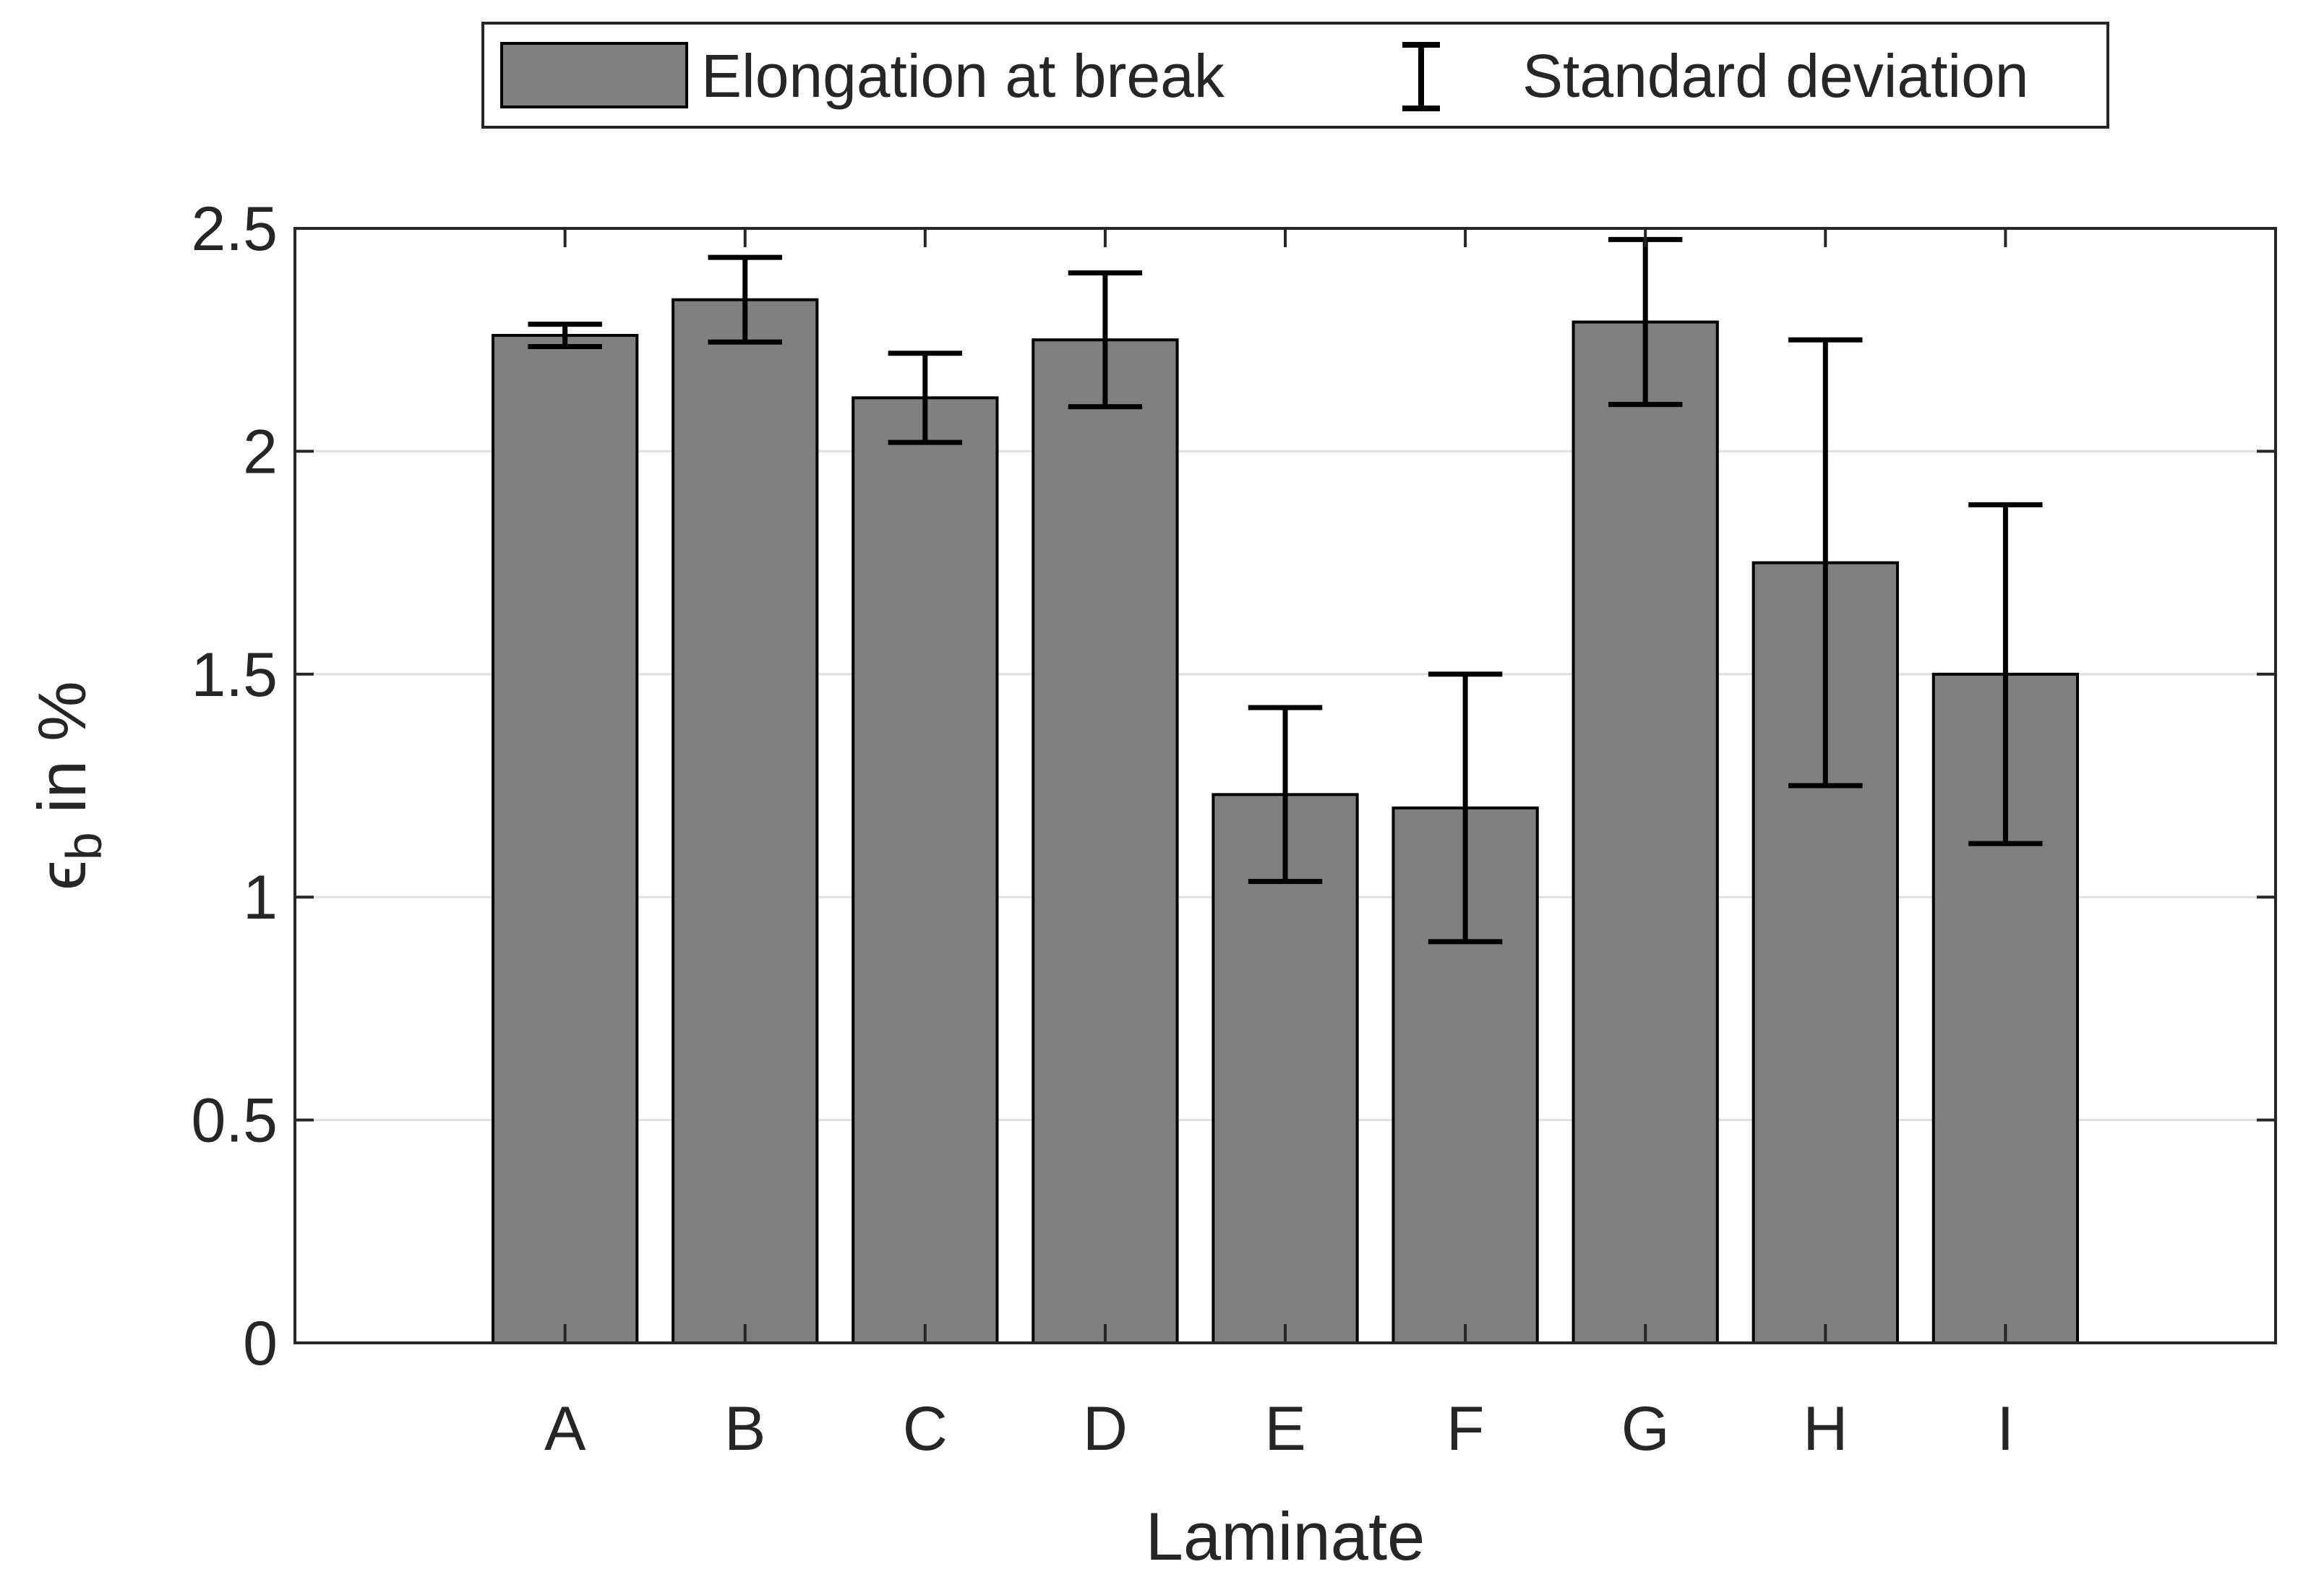  Describe the element at coordinates (745, 1429) in the screenshot. I see `xtick-label-B: B` at that location.